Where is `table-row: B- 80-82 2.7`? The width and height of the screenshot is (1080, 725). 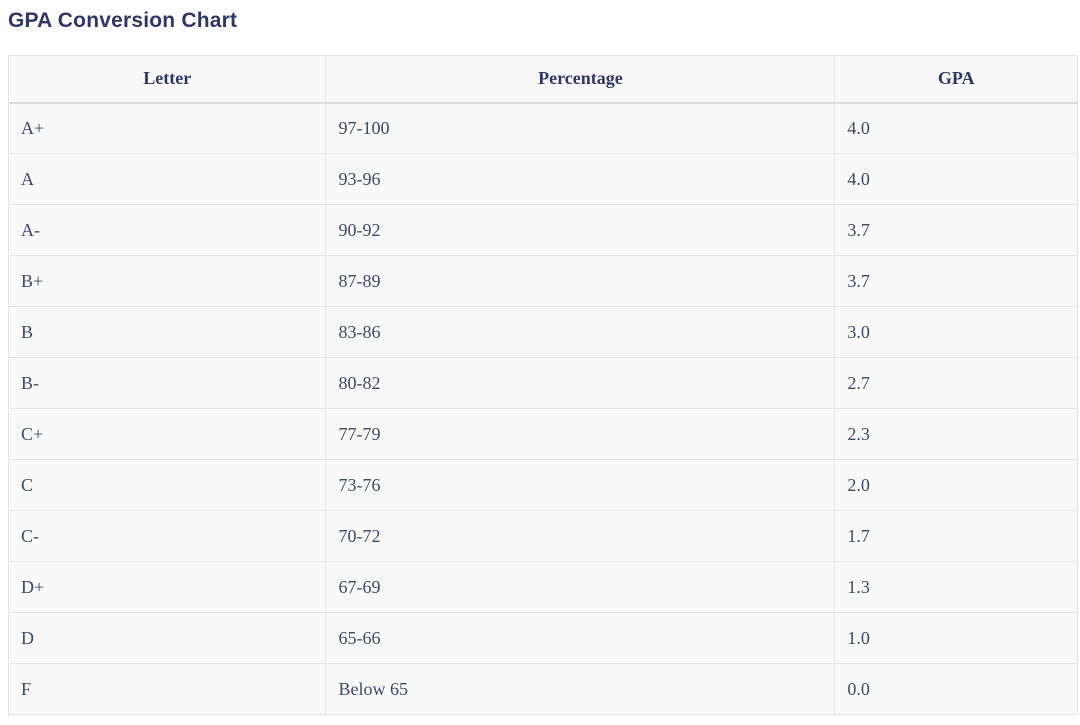 table-row: B- 80-82 2.7 is located at coordinates (542, 383).